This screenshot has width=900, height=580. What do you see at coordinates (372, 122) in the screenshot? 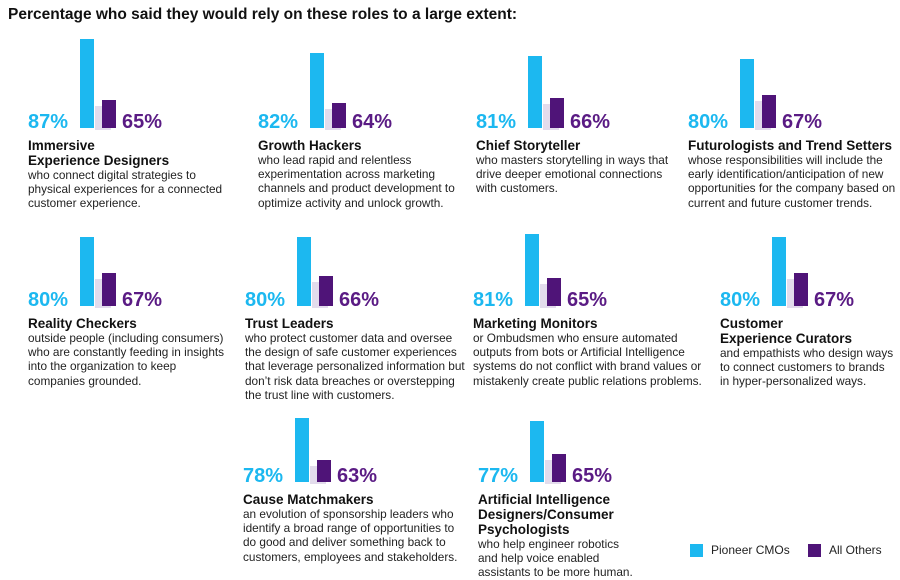
I see `others-value-label: 64%` at bounding box center [372, 122].